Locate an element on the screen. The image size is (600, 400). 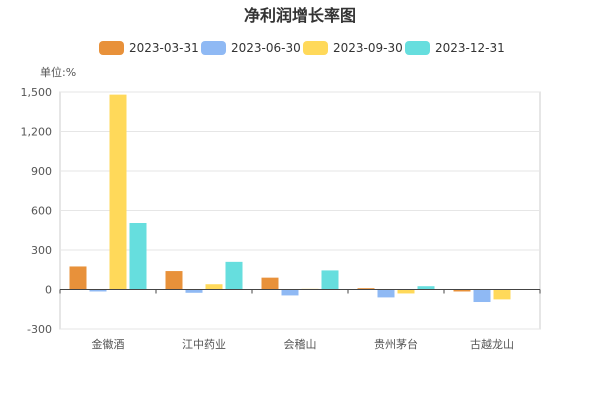
unit-label: 单位:% is located at coordinates (58, 72).